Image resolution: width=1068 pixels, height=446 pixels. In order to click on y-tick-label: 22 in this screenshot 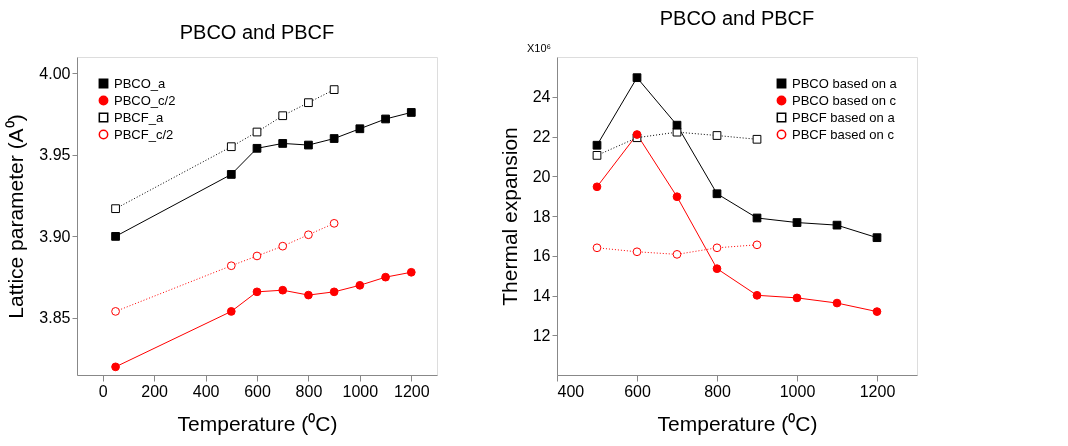, I will do `click(541, 136)`.